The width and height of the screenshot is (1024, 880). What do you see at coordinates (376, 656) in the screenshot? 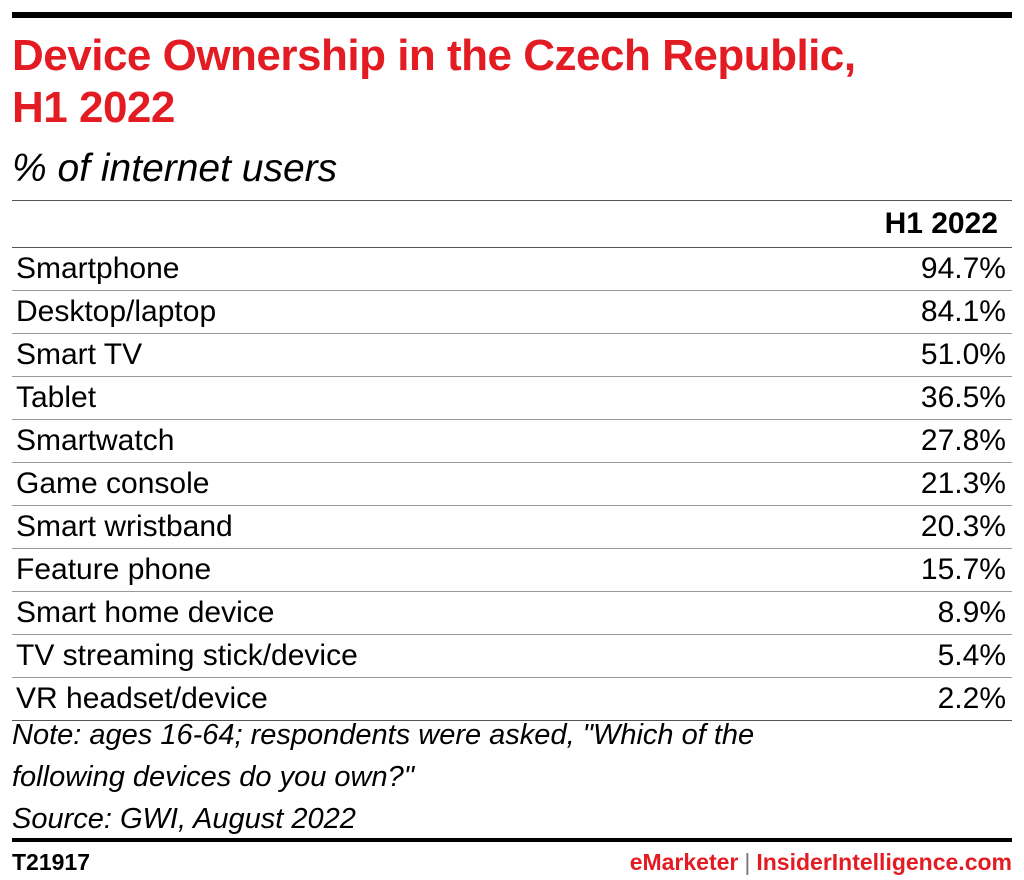
I see `row-label: TV streaming stick/device` at bounding box center [376, 656].